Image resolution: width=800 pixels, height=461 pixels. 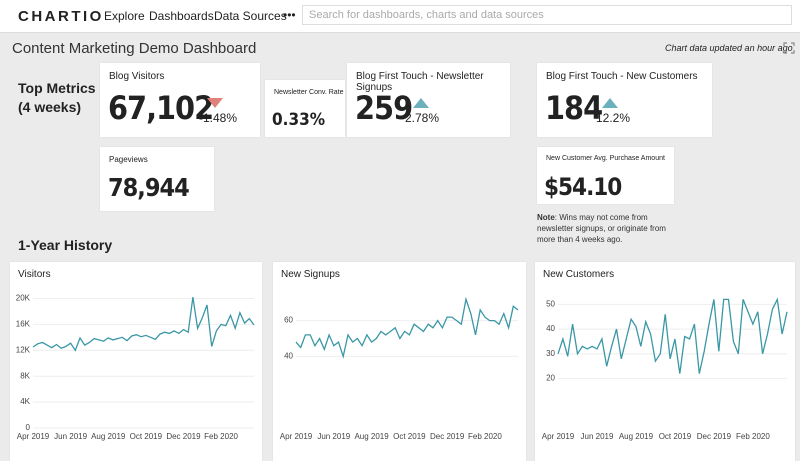 What do you see at coordinates (605, 158) in the screenshot?
I see `tile-title: New Customer Avg. Purchase Amount` at bounding box center [605, 158].